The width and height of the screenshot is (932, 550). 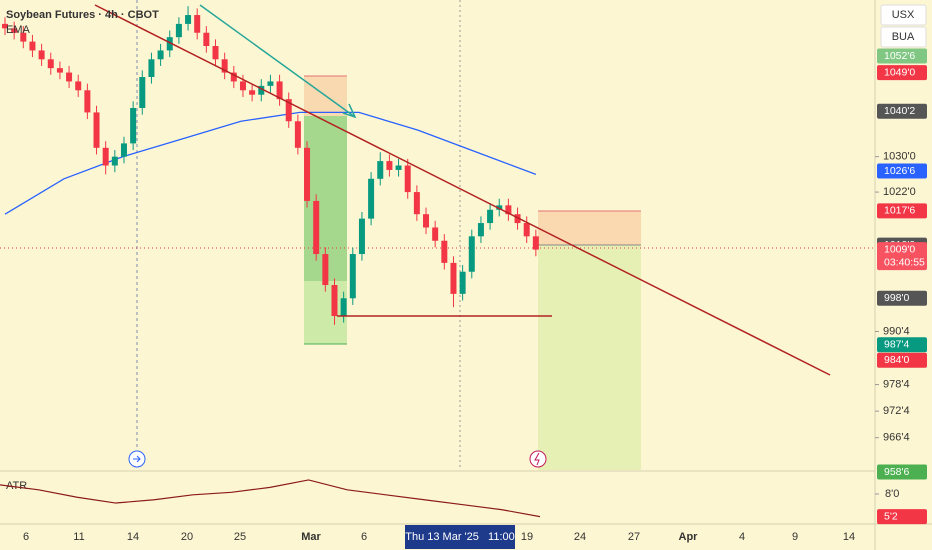 I want to click on time-label: 14, so click(x=849, y=537).